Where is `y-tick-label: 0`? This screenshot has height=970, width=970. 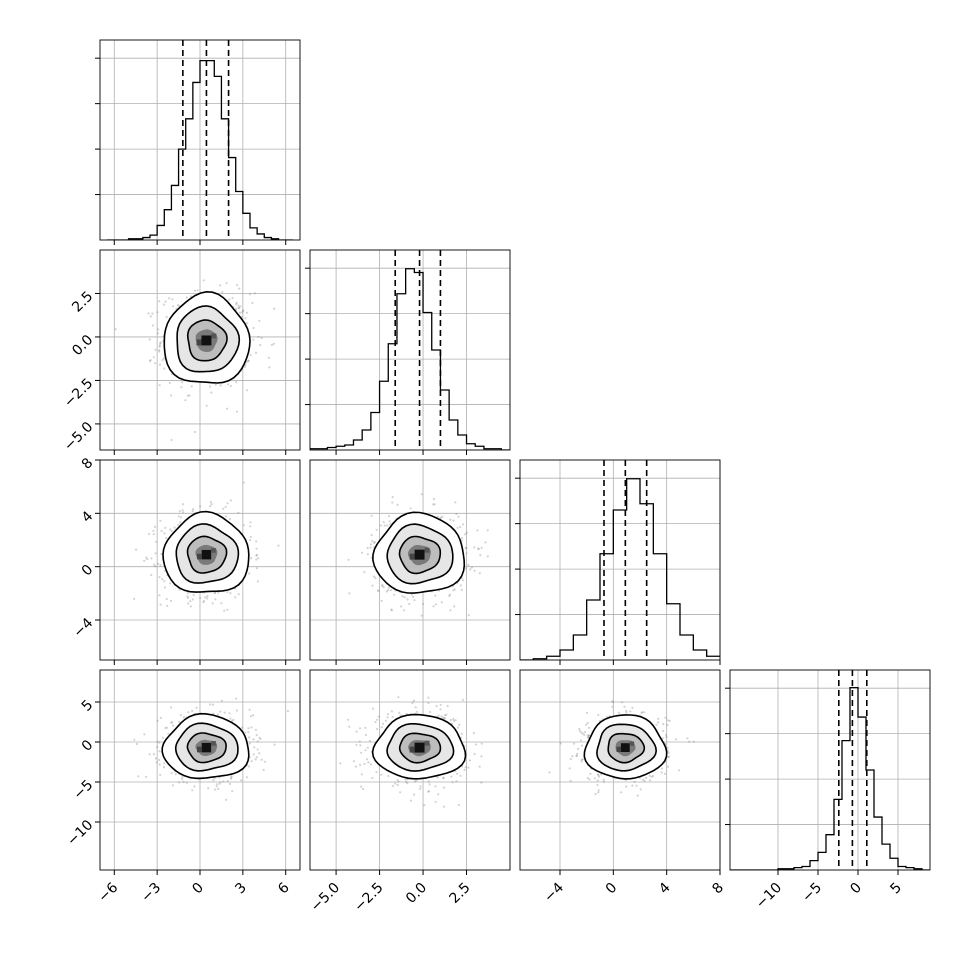 y-tick-label: 0 is located at coordinates (88, 571).